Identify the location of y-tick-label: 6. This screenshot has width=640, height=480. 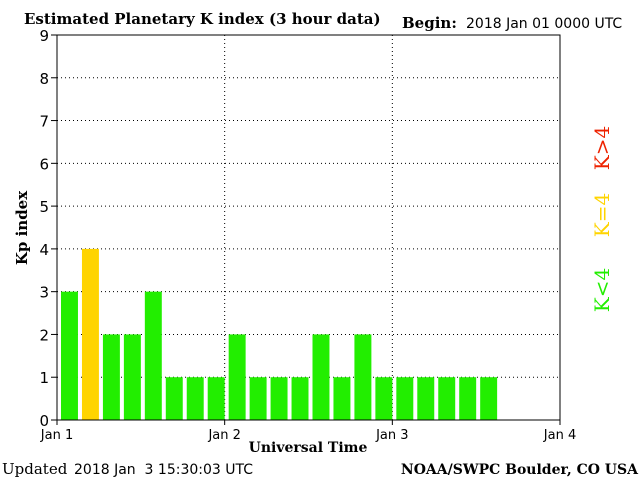
(44, 164).